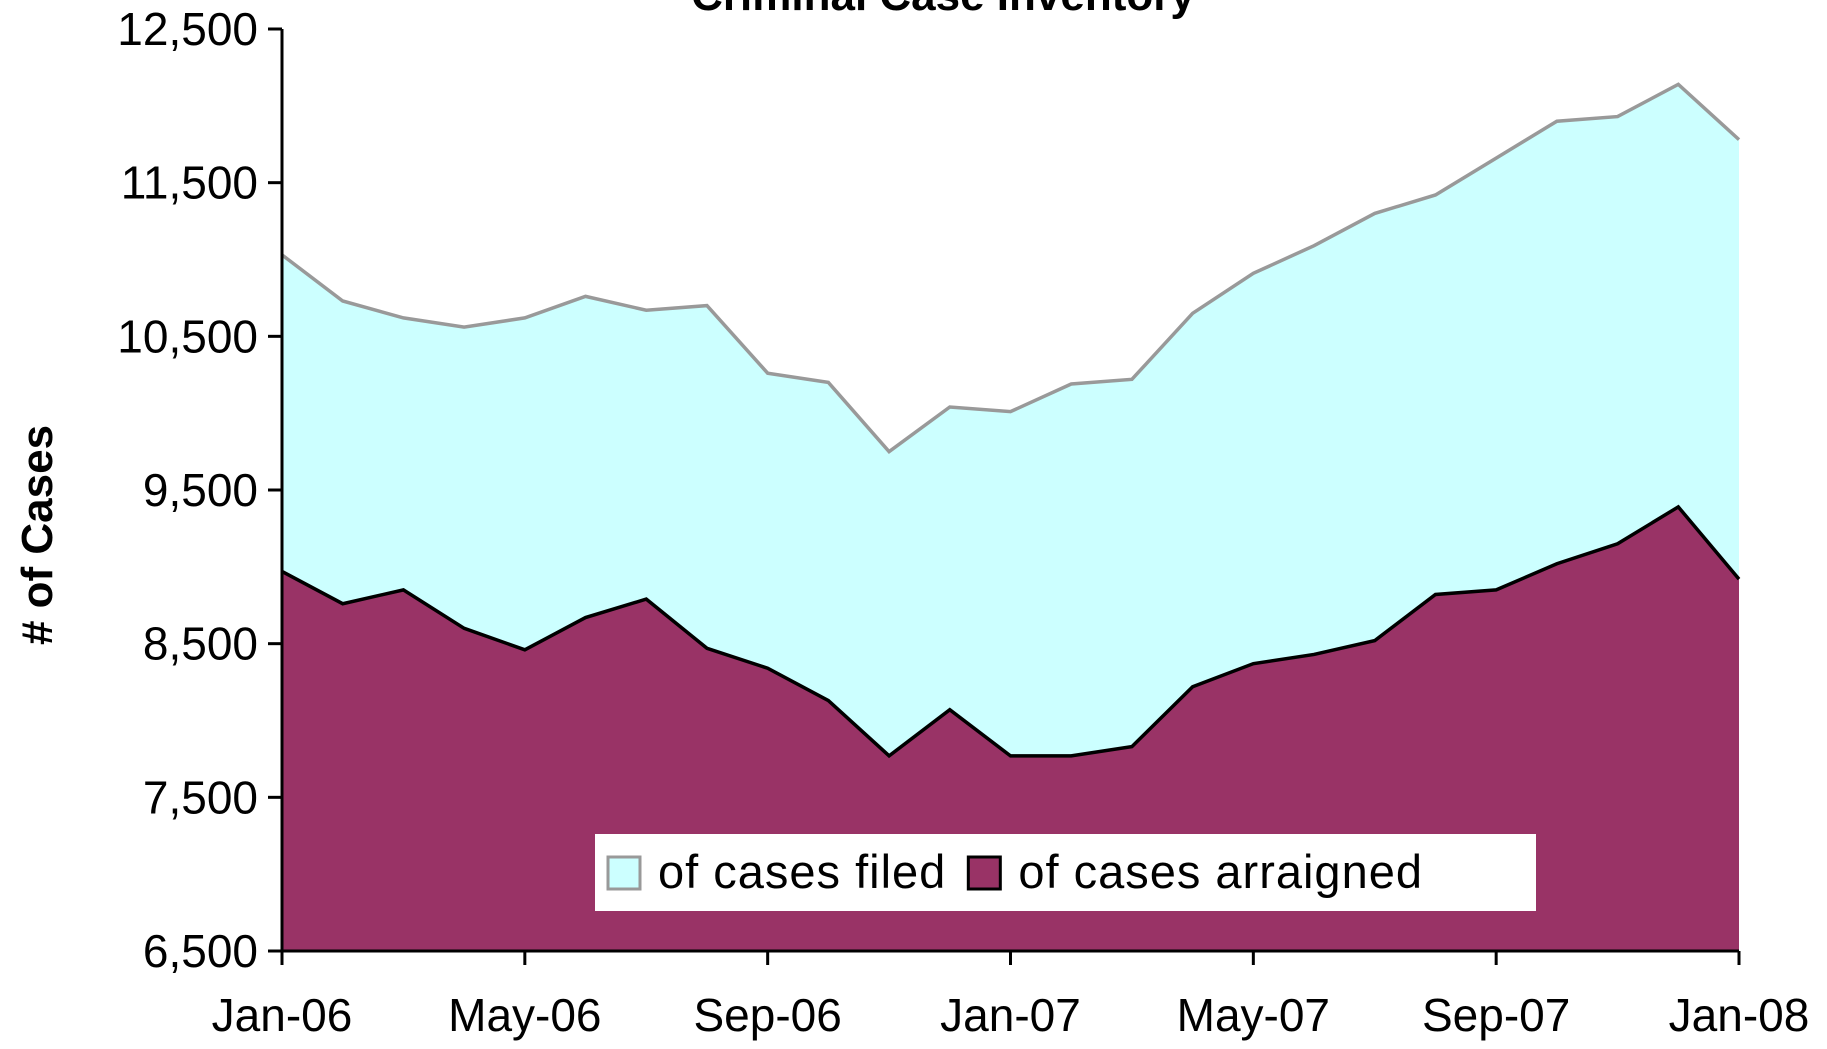 This screenshot has width=1827, height=1049. Describe the element at coordinates (943, 10) in the screenshot. I see `chart-title: Criminal Case Inventory` at that location.